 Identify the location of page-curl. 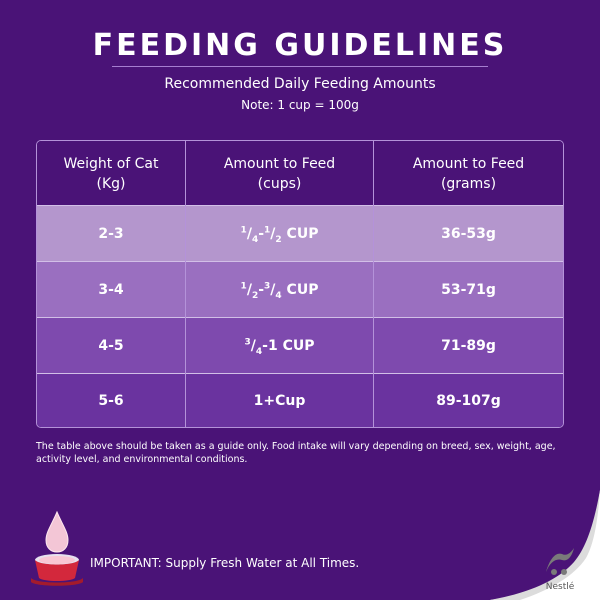
(545, 545).